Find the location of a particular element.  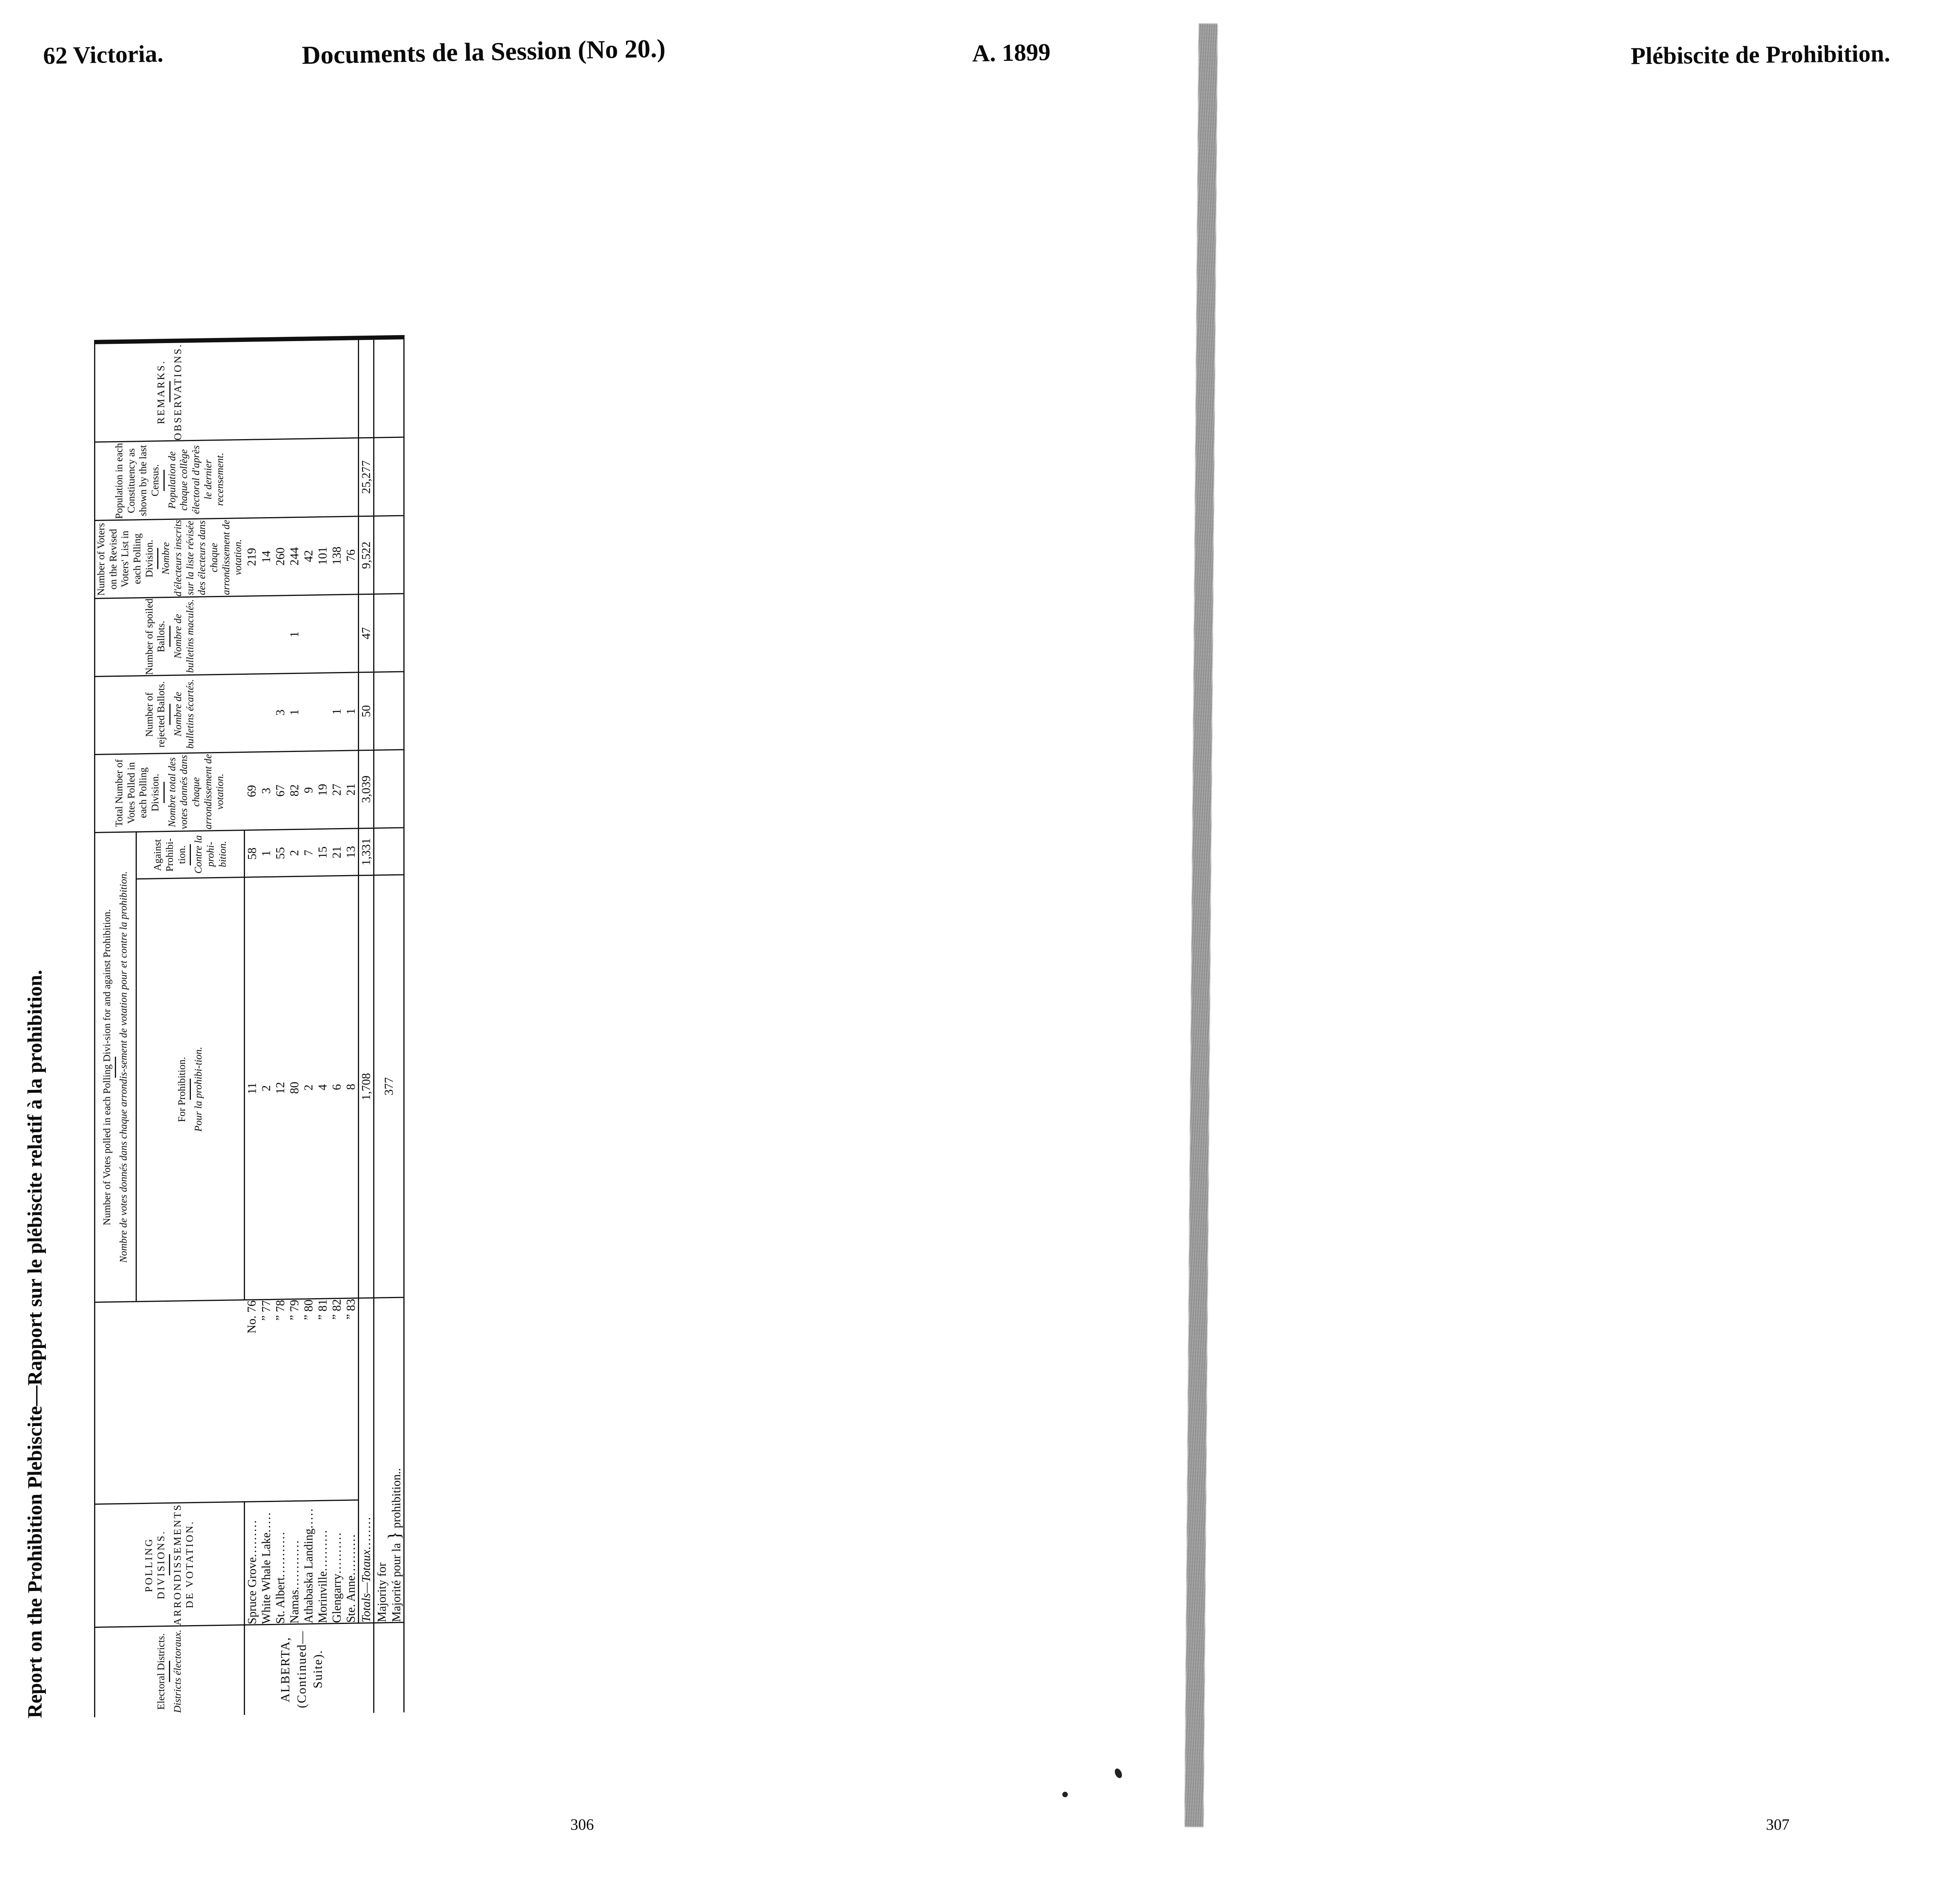

votes-for: 12 is located at coordinates (280, 1088).